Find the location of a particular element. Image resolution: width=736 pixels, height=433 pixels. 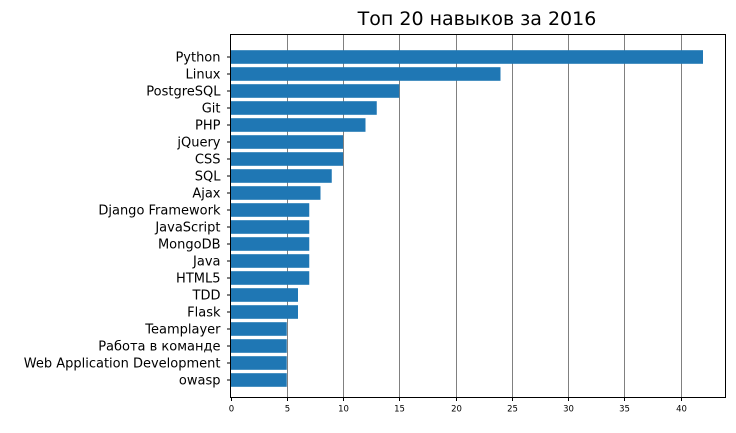

x-axis-tick-labels: 0 5 10 15 20 25 30 35 40 is located at coordinates (458, 406).